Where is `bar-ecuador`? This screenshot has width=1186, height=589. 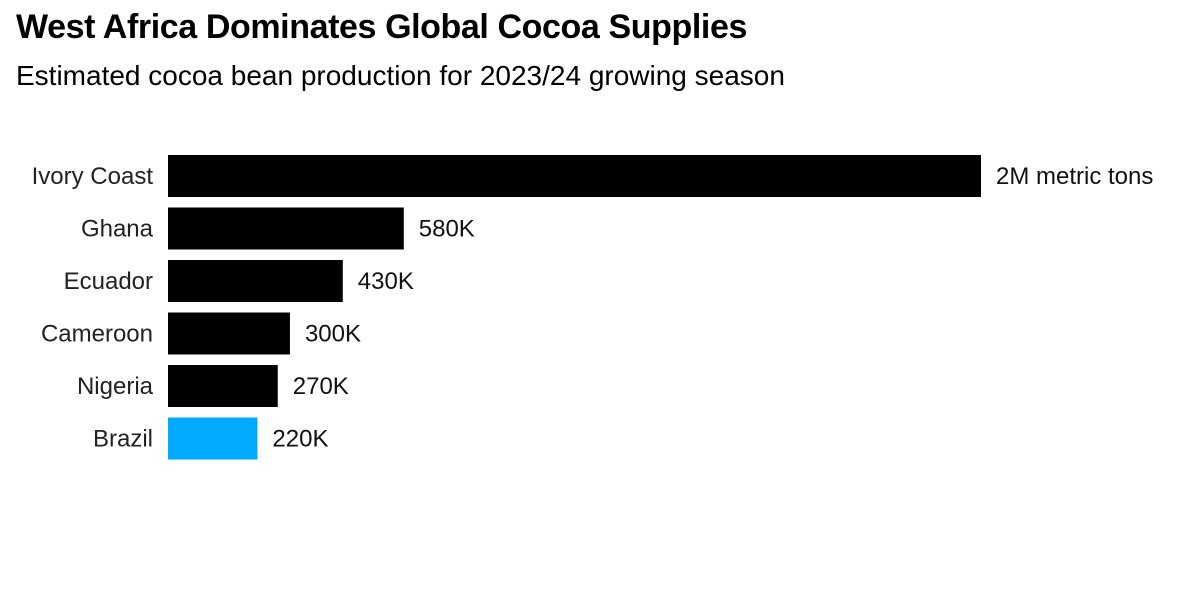 bar-ecuador is located at coordinates (255, 281).